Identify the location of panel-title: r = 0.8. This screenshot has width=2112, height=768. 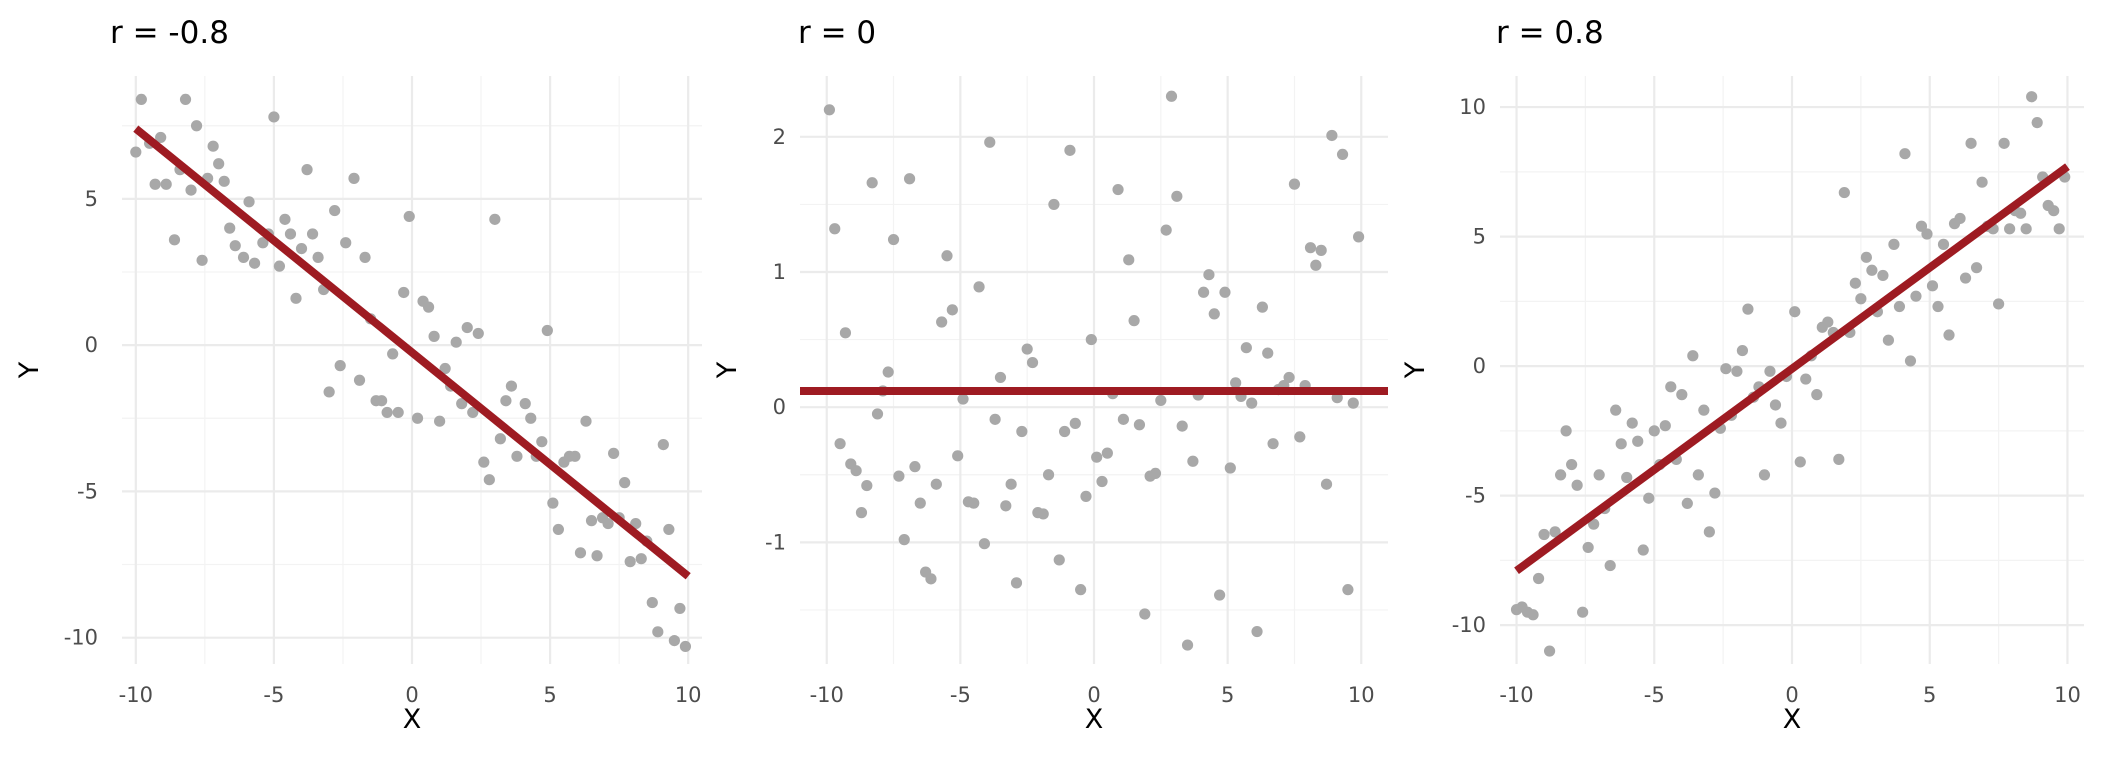
(1550, 33).